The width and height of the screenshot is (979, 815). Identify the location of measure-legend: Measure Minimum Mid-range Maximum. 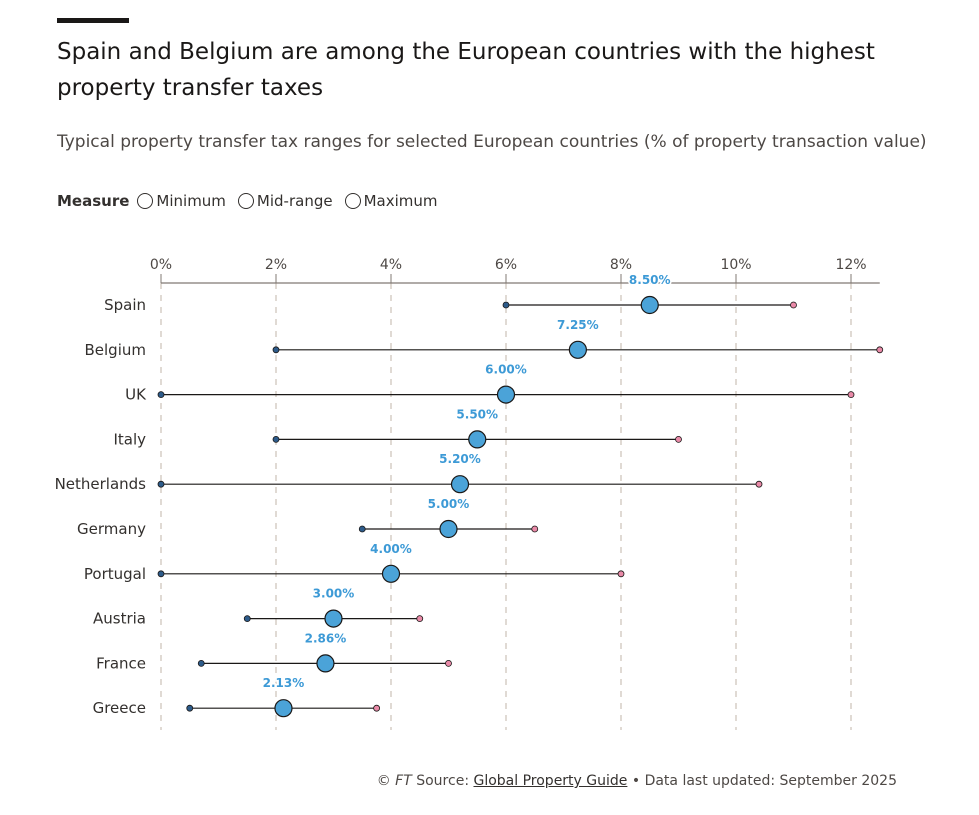
(251, 201).